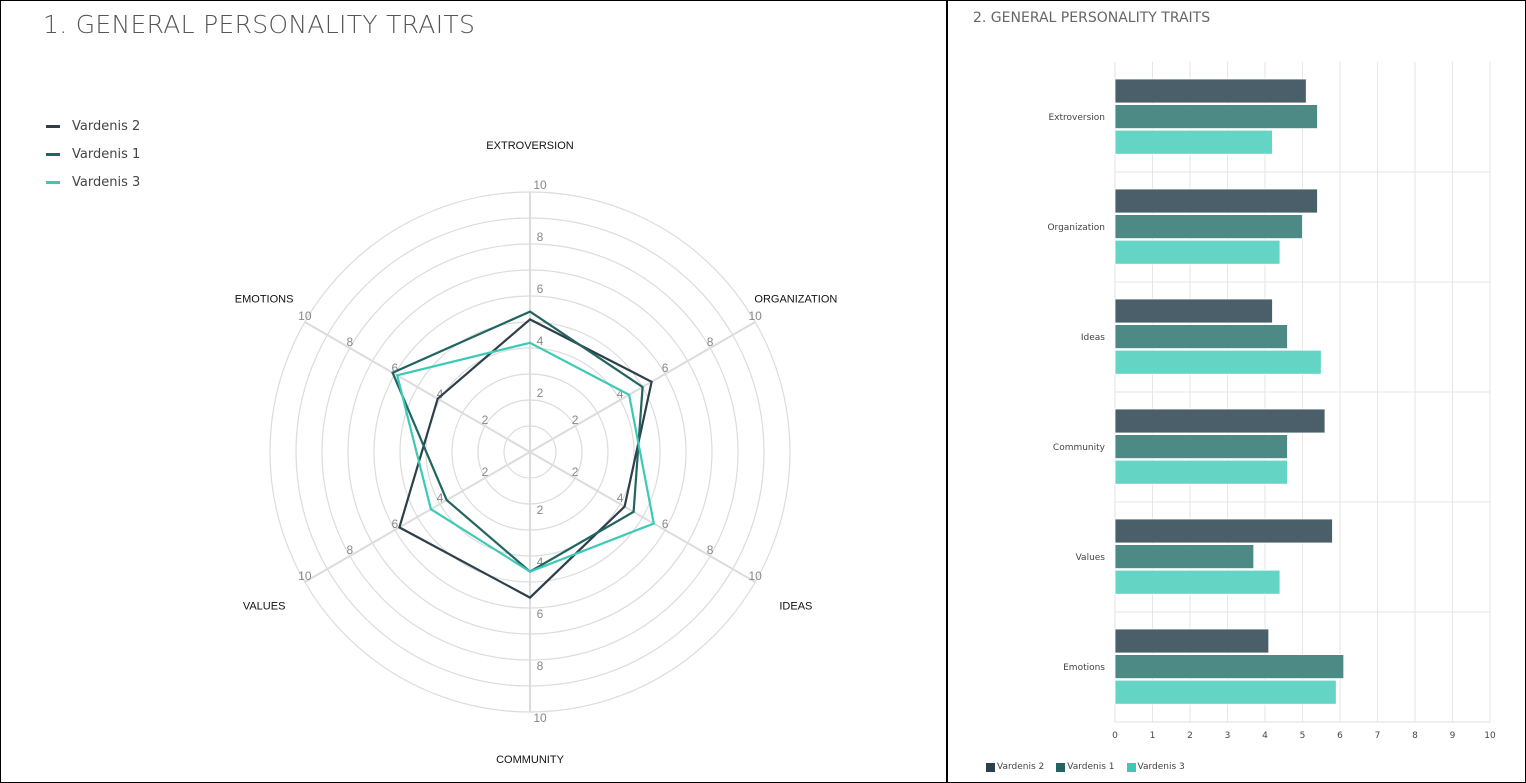 This screenshot has width=1526, height=783. What do you see at coordinates (1079, 448) in the screenshot?
I see `bar-category-label: Community` at bounding box center [1079, 448].